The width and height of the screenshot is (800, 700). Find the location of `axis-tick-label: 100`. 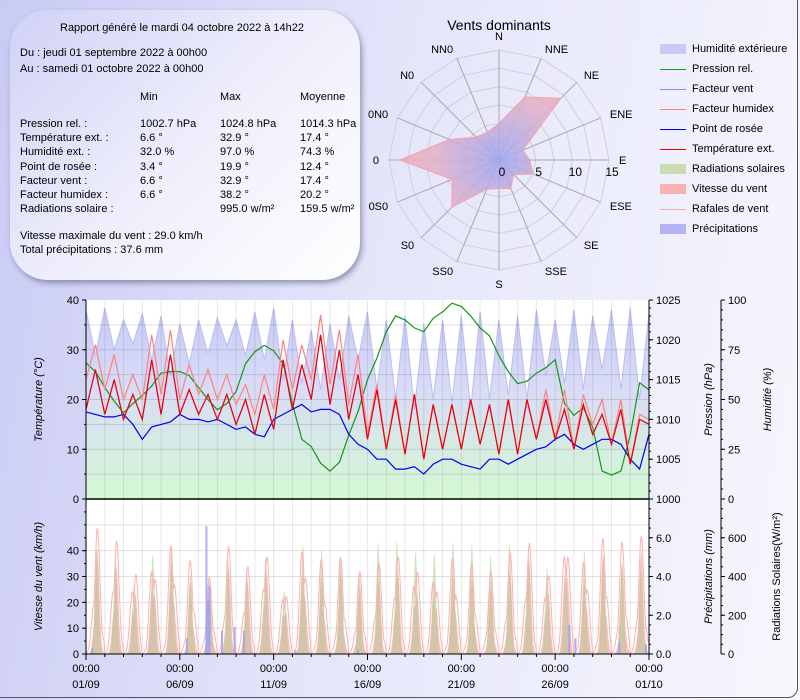

axis-tick-label: 100 is located at coordinates (737, 301).